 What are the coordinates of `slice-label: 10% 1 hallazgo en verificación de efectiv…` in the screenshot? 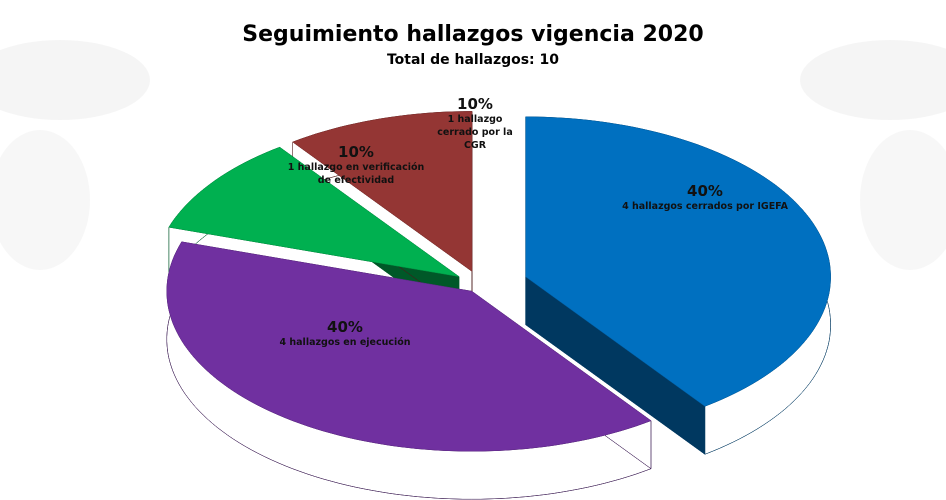 It's located at (356, 165).